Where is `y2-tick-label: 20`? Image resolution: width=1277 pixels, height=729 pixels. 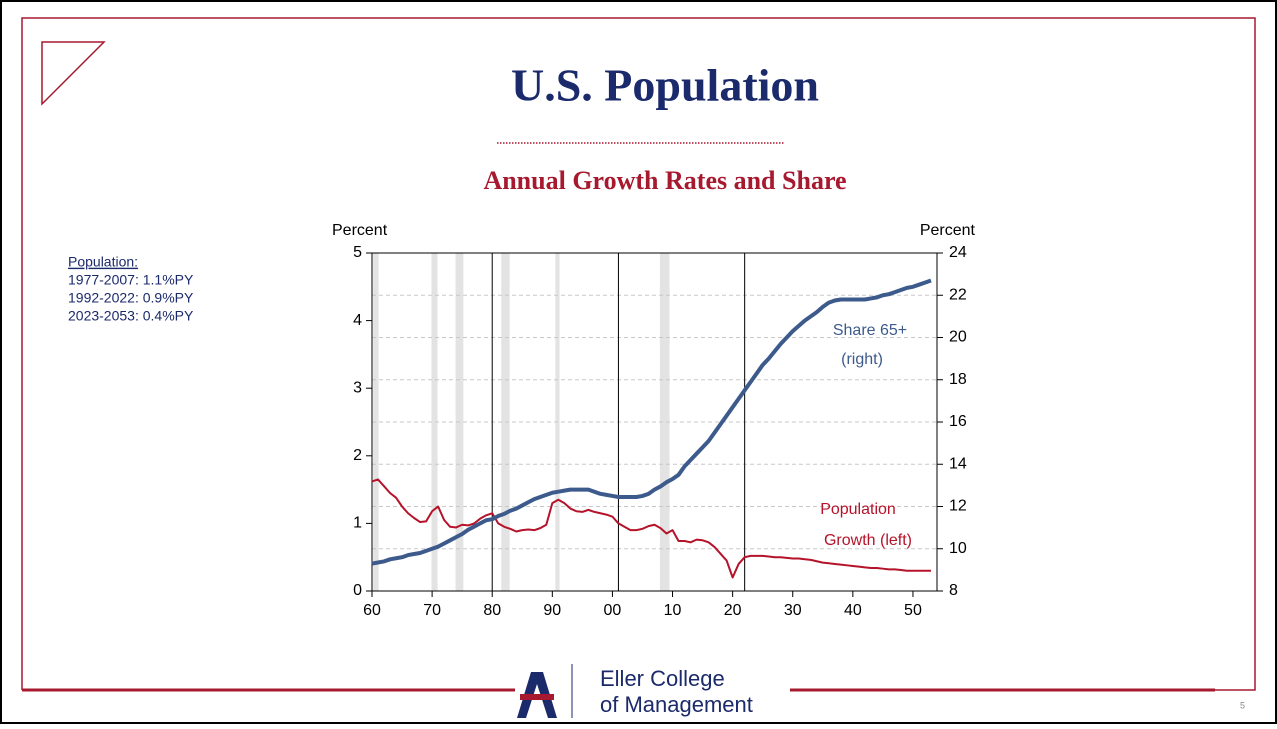
y2-tick-label: 20 is located at coordinates (958, 337).